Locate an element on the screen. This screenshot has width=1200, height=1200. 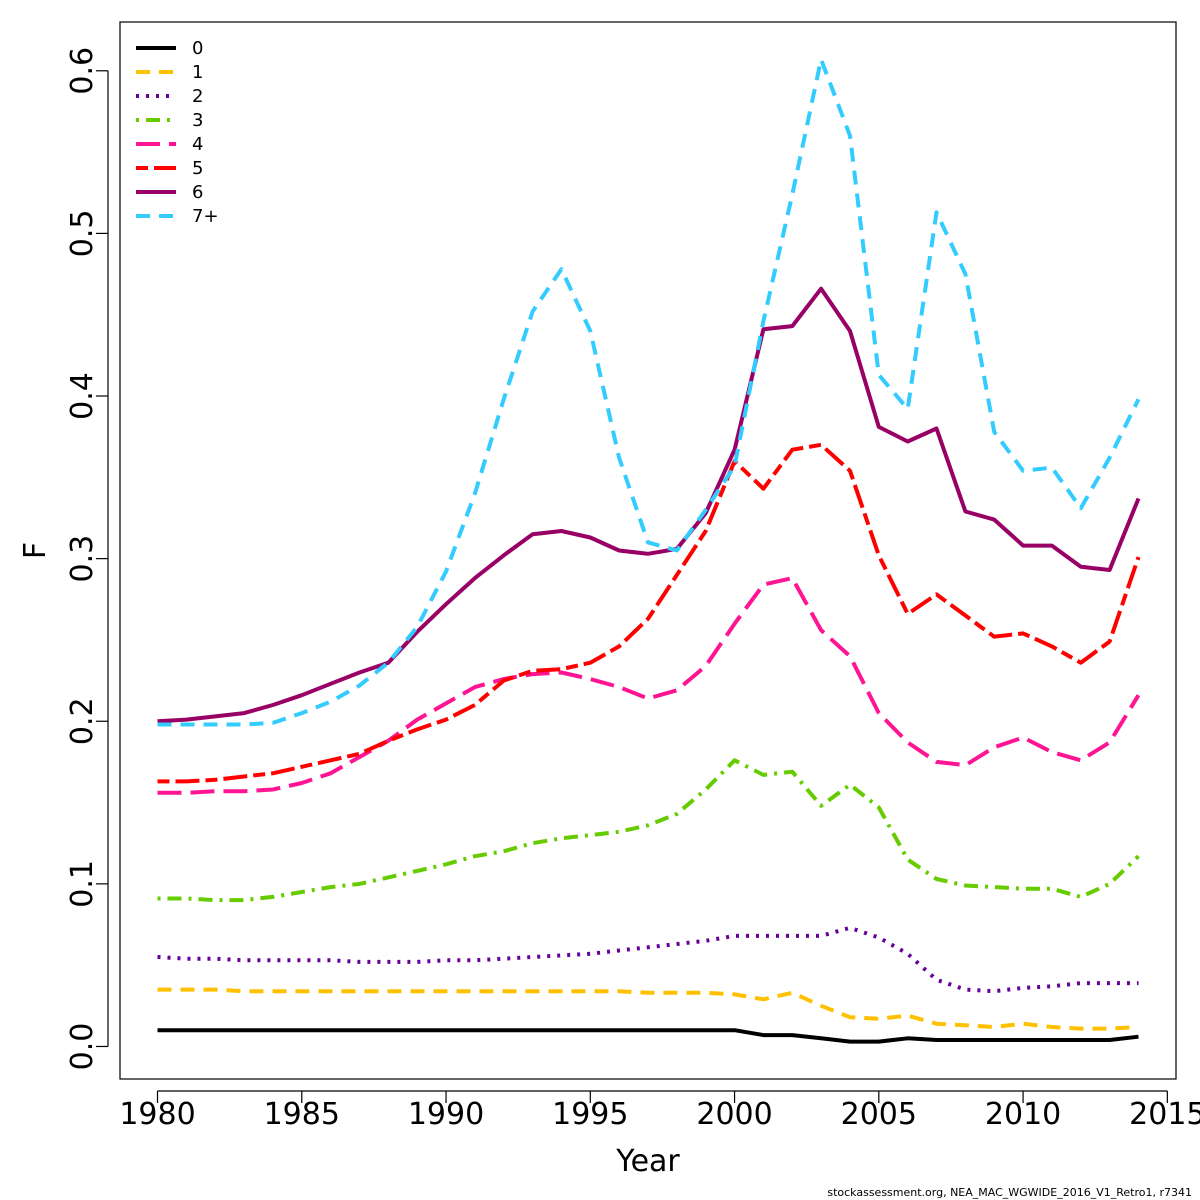
y-tick-label: 0.5 is located at coordinates (82, 234).